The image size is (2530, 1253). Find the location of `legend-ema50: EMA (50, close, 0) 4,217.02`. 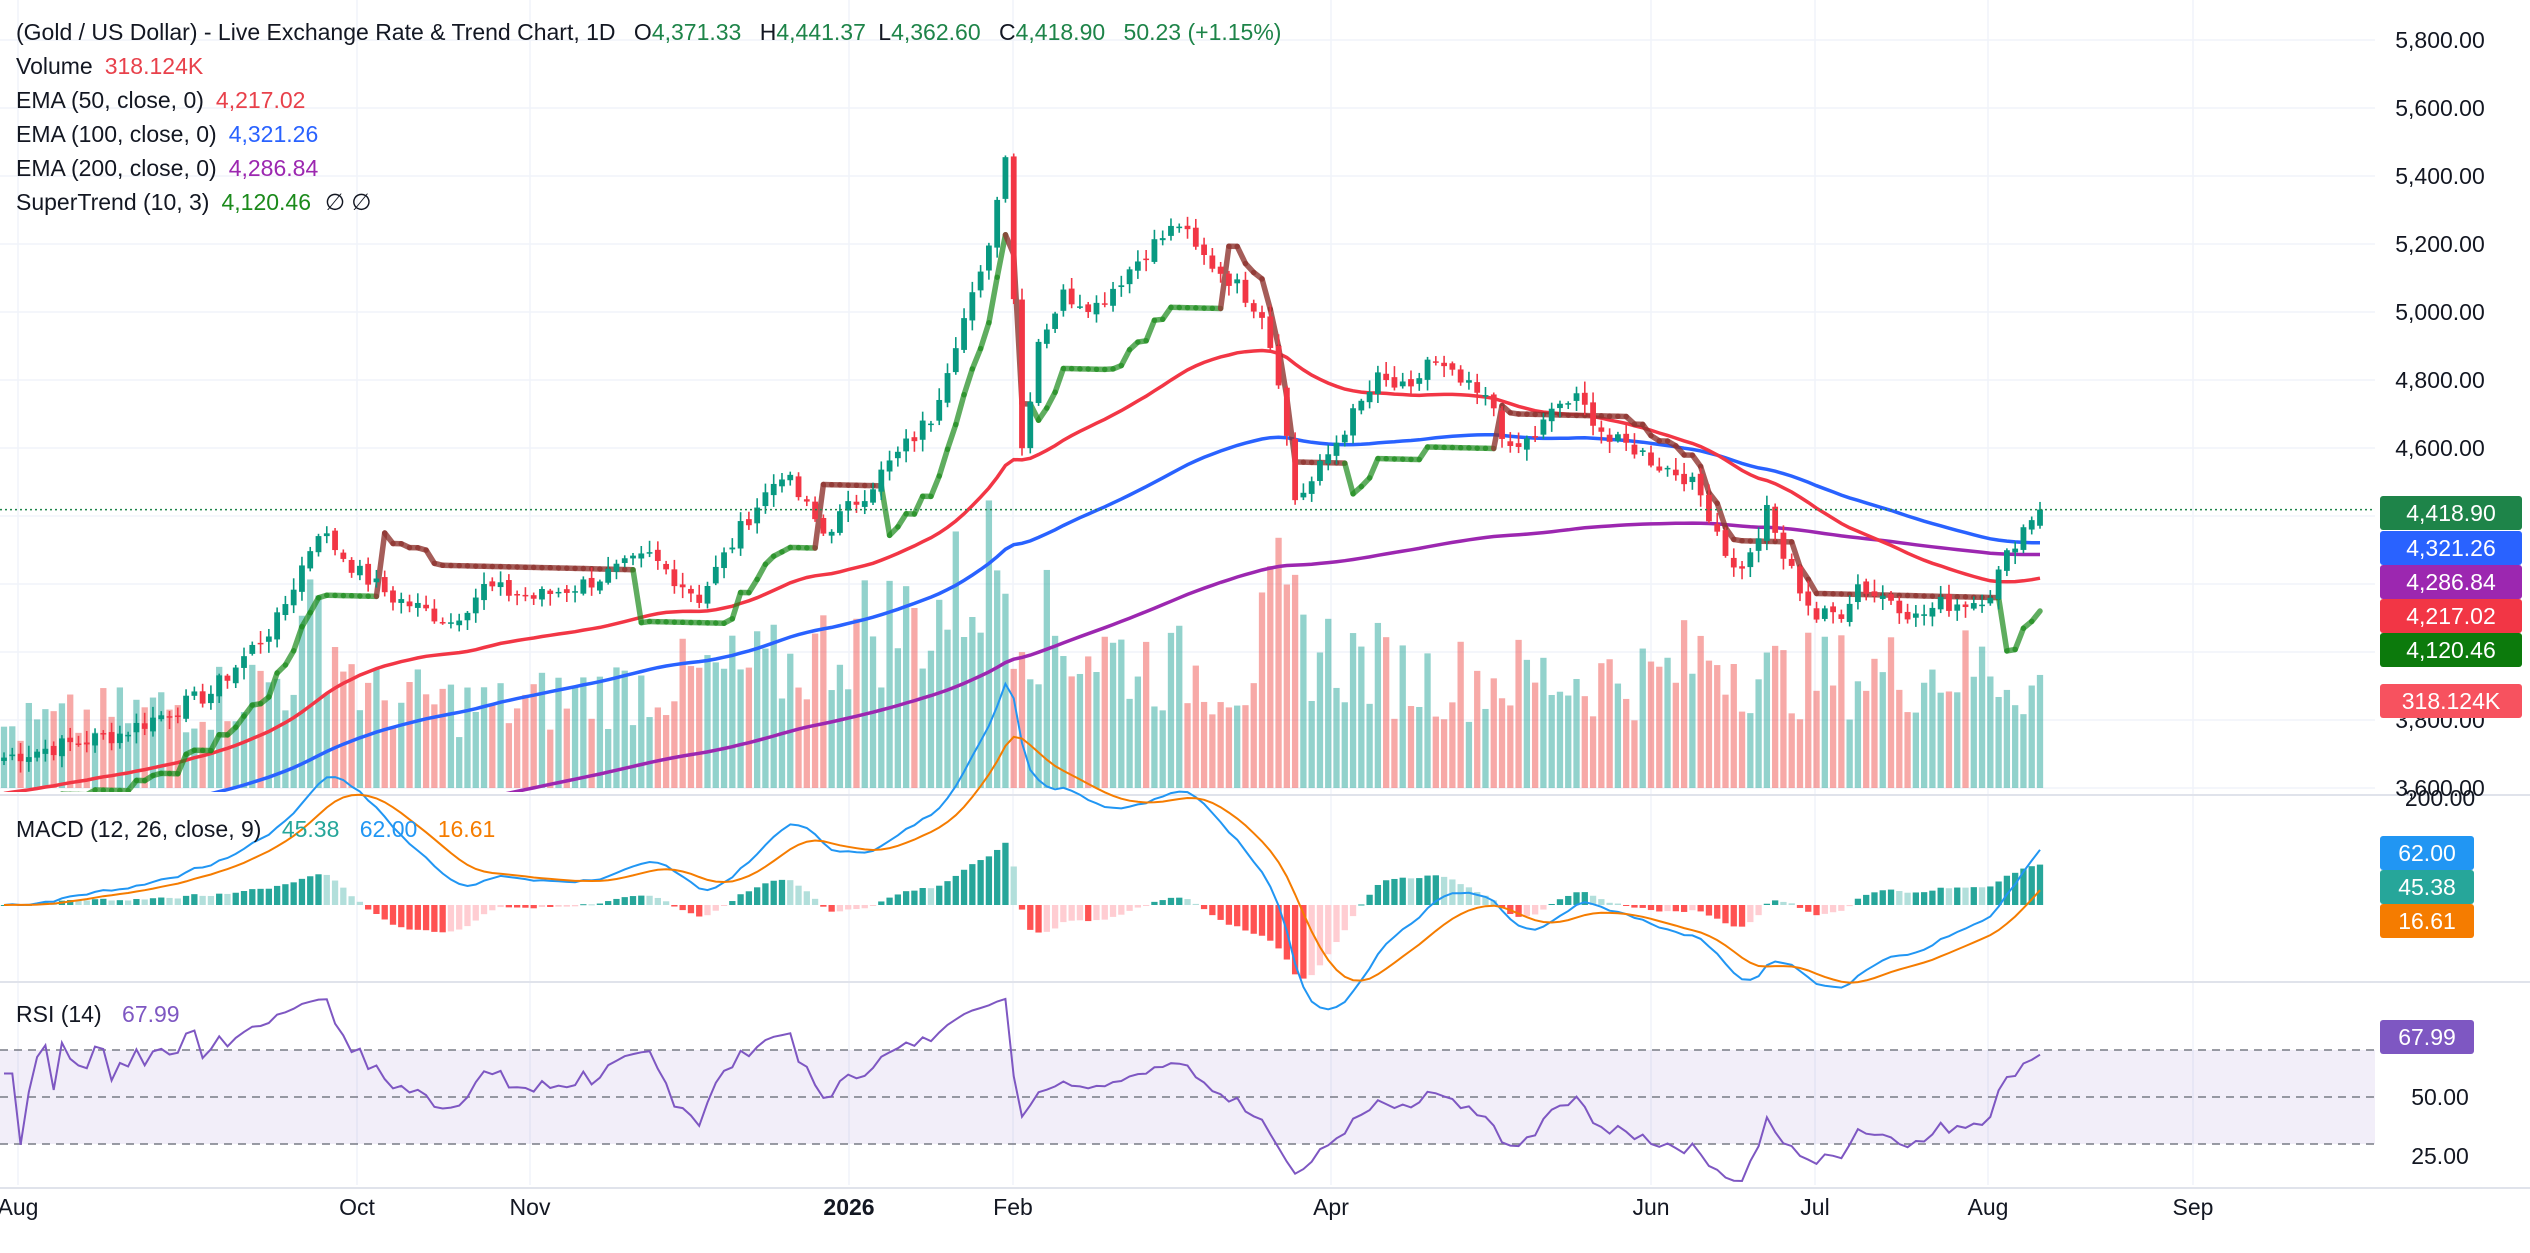

legend-ema50: EMA (50, close, 0) 4,217.02 is located at coordinates (160, 100).